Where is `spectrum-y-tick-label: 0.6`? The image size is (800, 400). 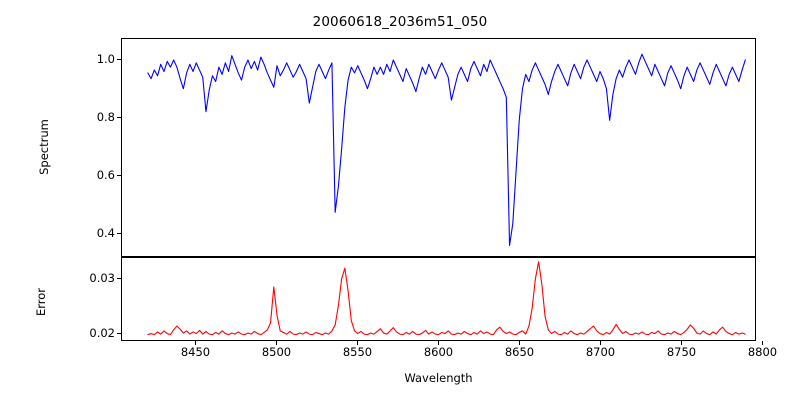 spectrum-y-tick-label: 0.6 is located at coordinates (105, 175).